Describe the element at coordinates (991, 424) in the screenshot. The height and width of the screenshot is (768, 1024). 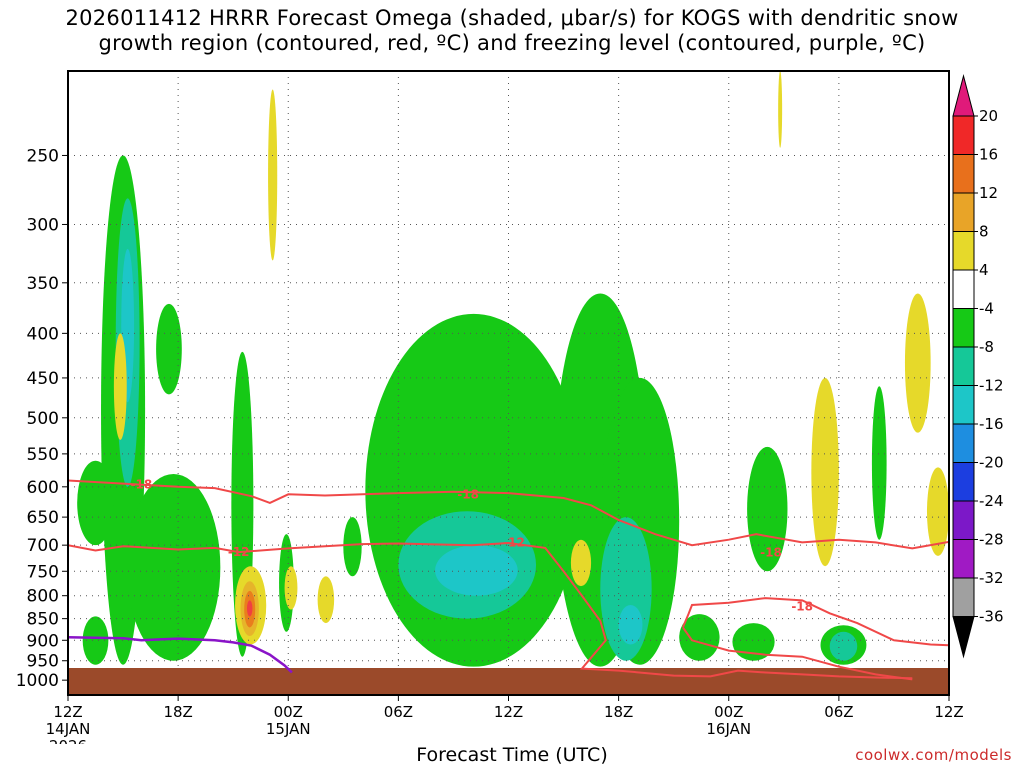
I see `colorbar-label: -16` at that location.